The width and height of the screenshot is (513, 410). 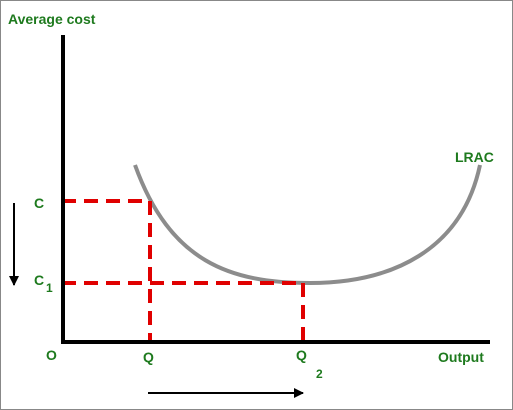 What do you see at coordinates (39, 203) in the screenshot?
I see `c-label: C` at bounding box center [39, 203].